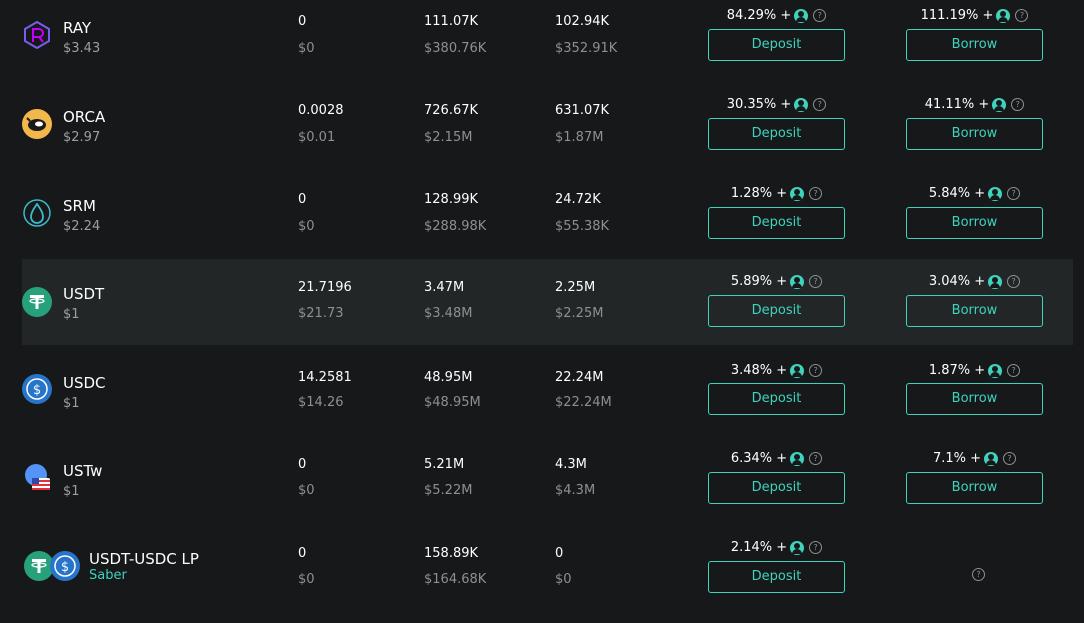 This screenshot has height=623, width=1084. Describe the element at coordinates (37, 477) in the screenshot. I see `ust-icon` at that location.